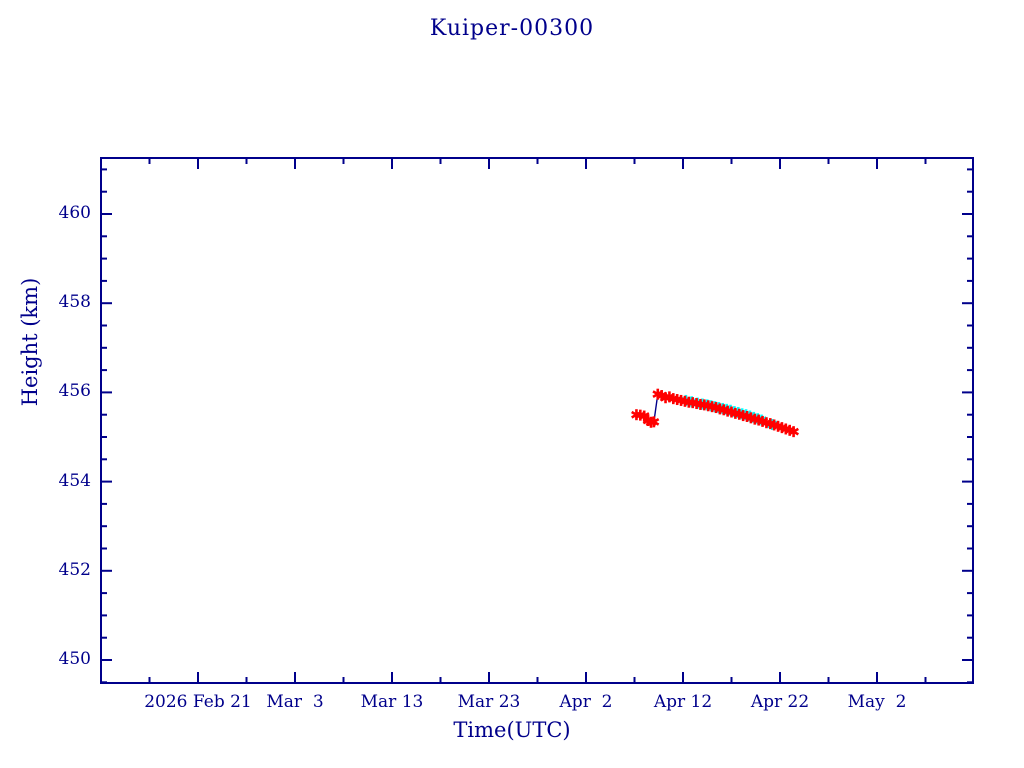 The width and height of the screenshot is (1024, 768). What do you see at coordinates (74, 480) in the screenshot?
I see `y-tick-label: 454` at bounding box center [74, 480].